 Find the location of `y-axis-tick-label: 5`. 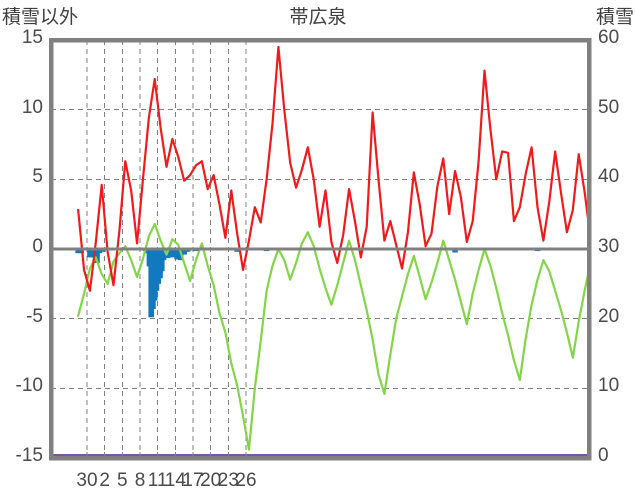

y-axis-tick-label: 5 is located at coordinates (37, 177).